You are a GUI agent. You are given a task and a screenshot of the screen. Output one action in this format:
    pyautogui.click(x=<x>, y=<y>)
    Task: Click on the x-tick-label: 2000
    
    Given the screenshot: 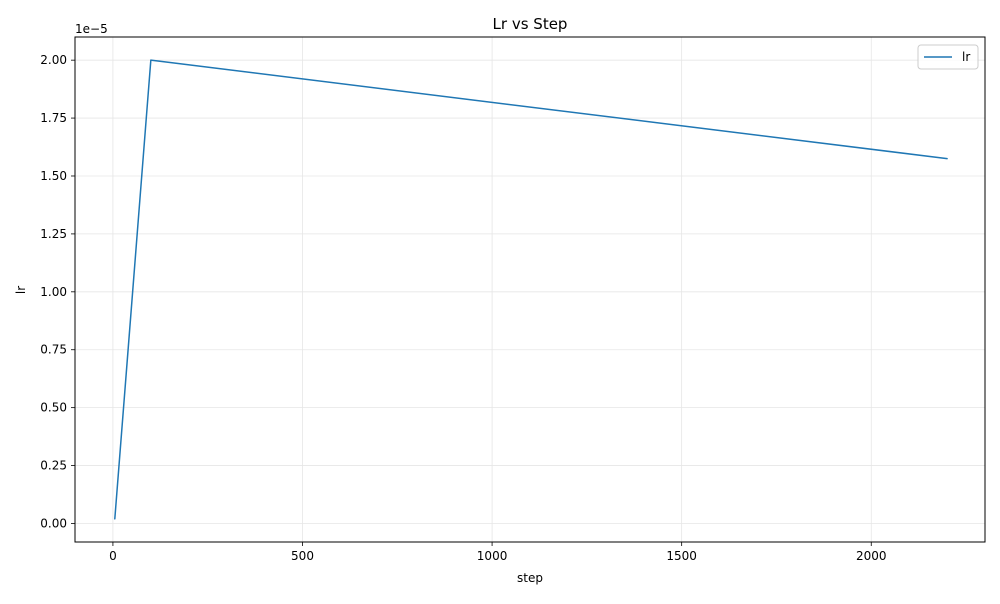 What is the action you would take?
    pyautogui.click(x=871, y=556)
    